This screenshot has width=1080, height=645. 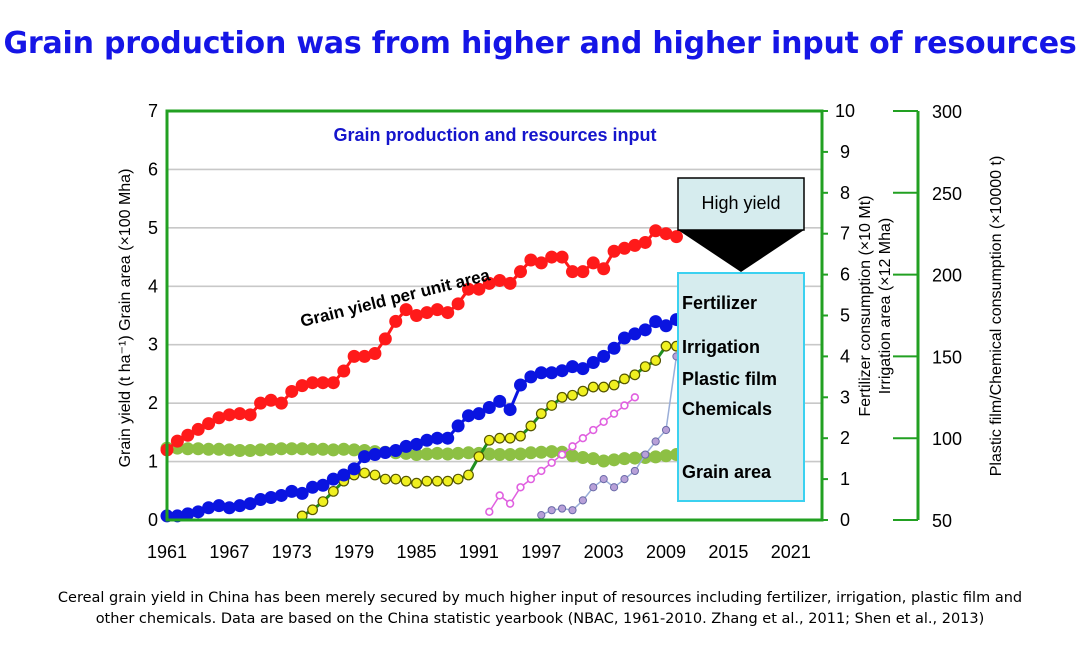 I want to click on left-tick-label: 6, so click(x=153, y=169).